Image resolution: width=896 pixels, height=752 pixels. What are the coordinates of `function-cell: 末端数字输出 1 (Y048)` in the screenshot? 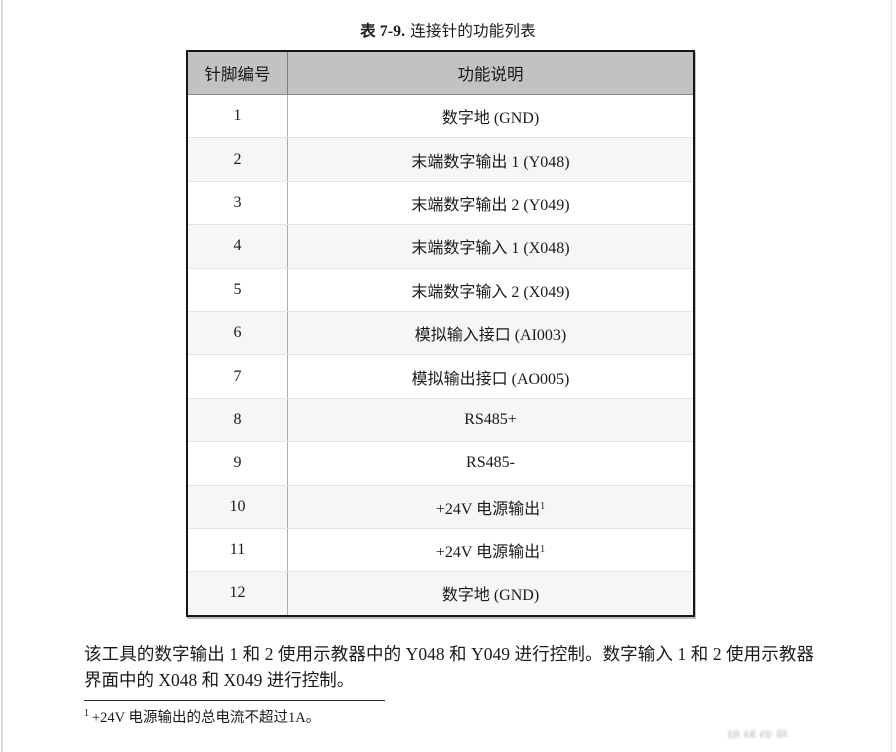 It's located at (490, 162).